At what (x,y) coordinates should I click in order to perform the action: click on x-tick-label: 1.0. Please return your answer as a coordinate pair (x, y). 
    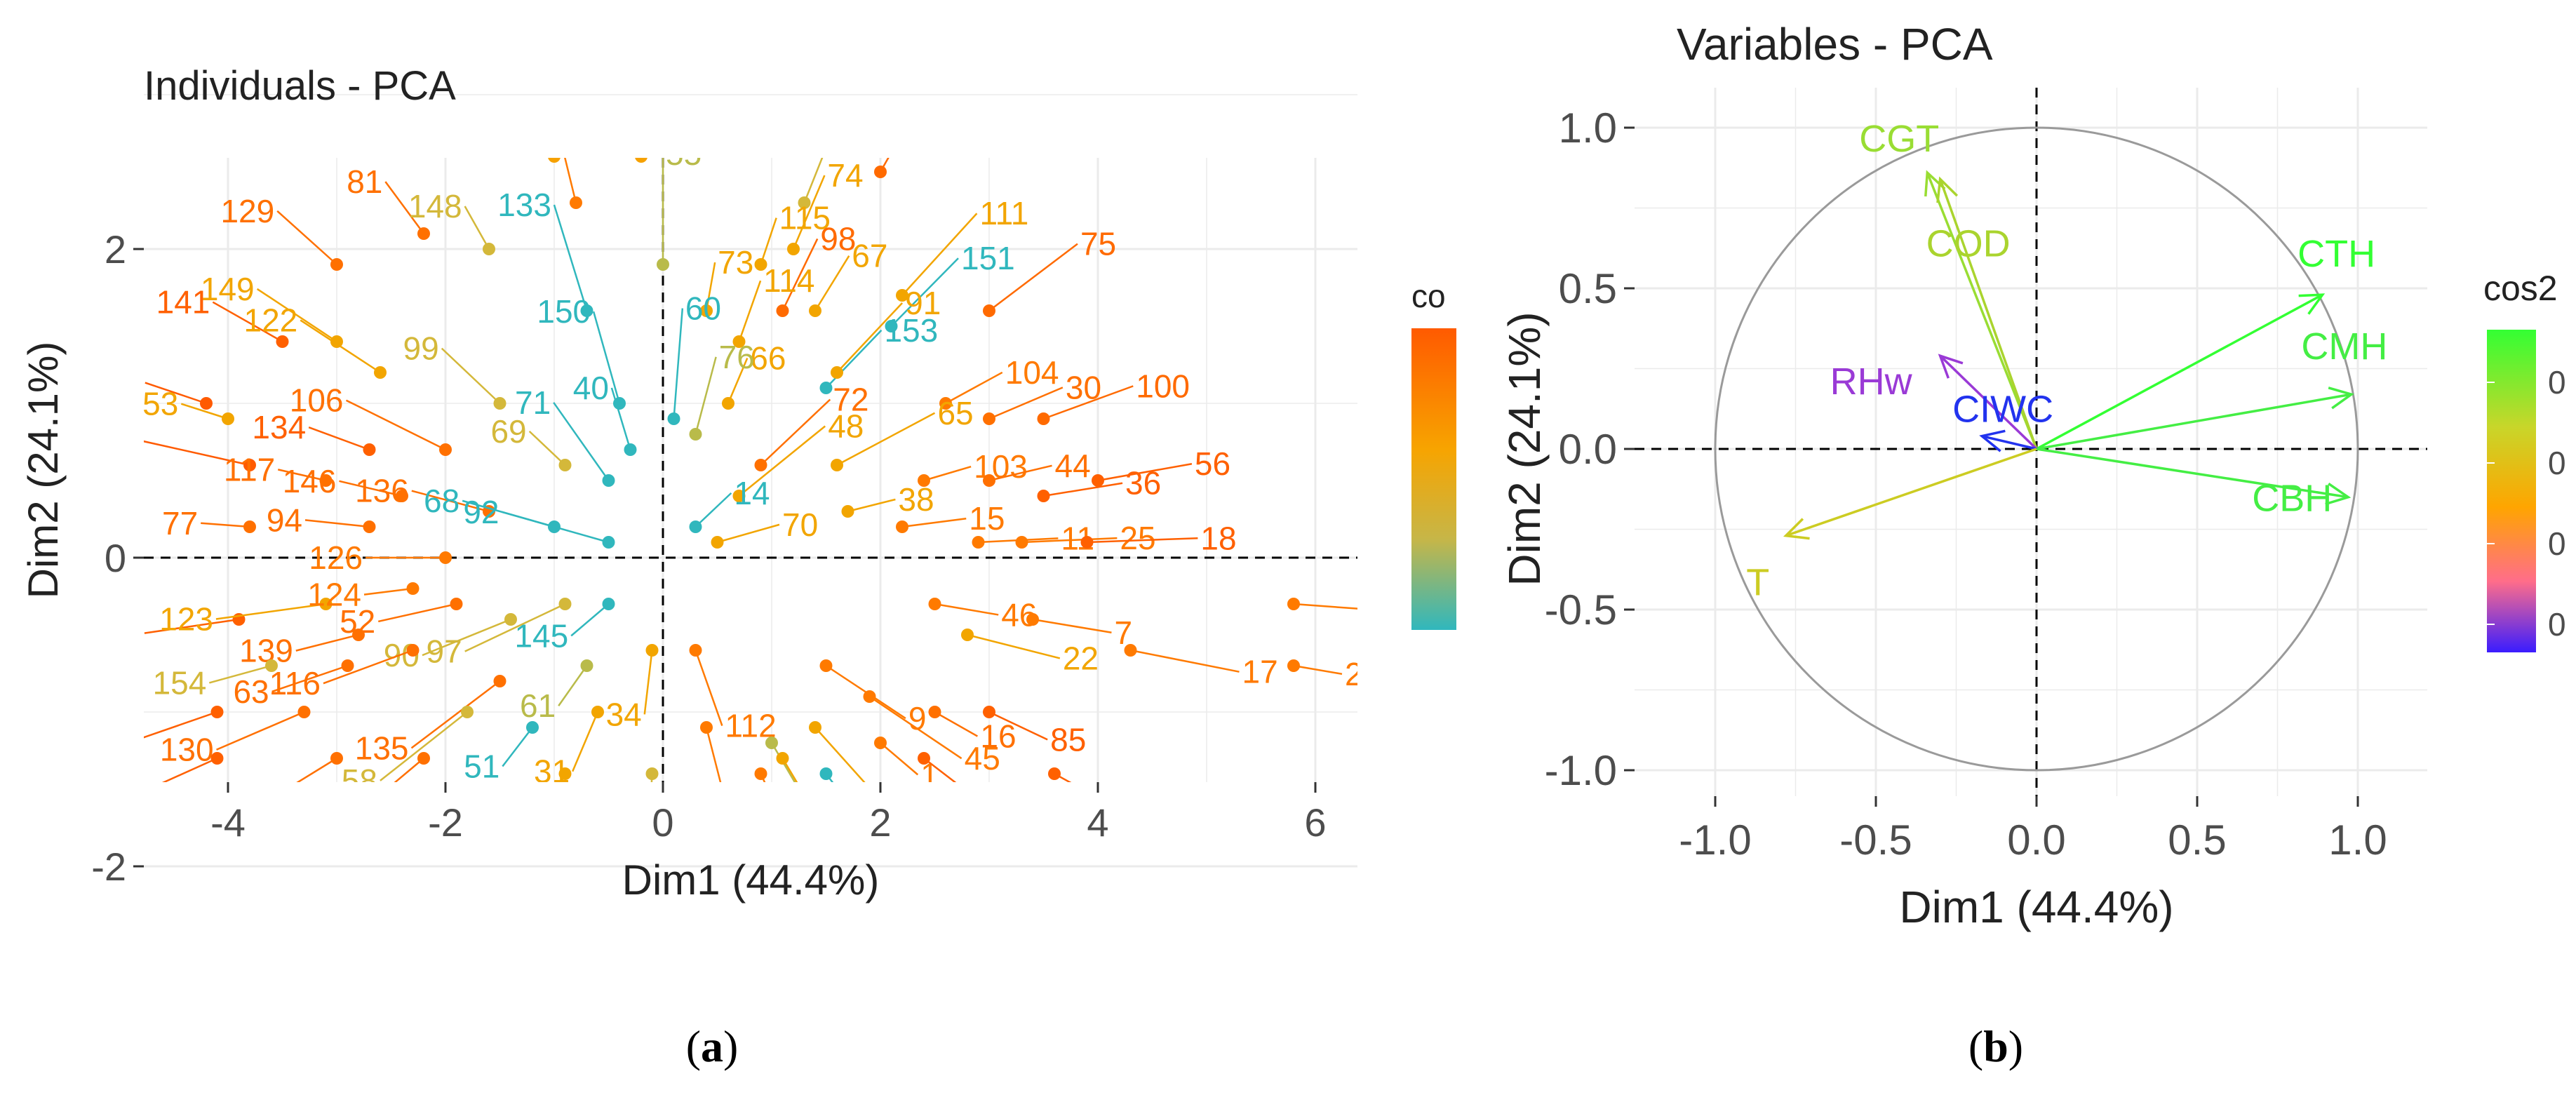
    Looking at the image, I should click on (2358, 840).